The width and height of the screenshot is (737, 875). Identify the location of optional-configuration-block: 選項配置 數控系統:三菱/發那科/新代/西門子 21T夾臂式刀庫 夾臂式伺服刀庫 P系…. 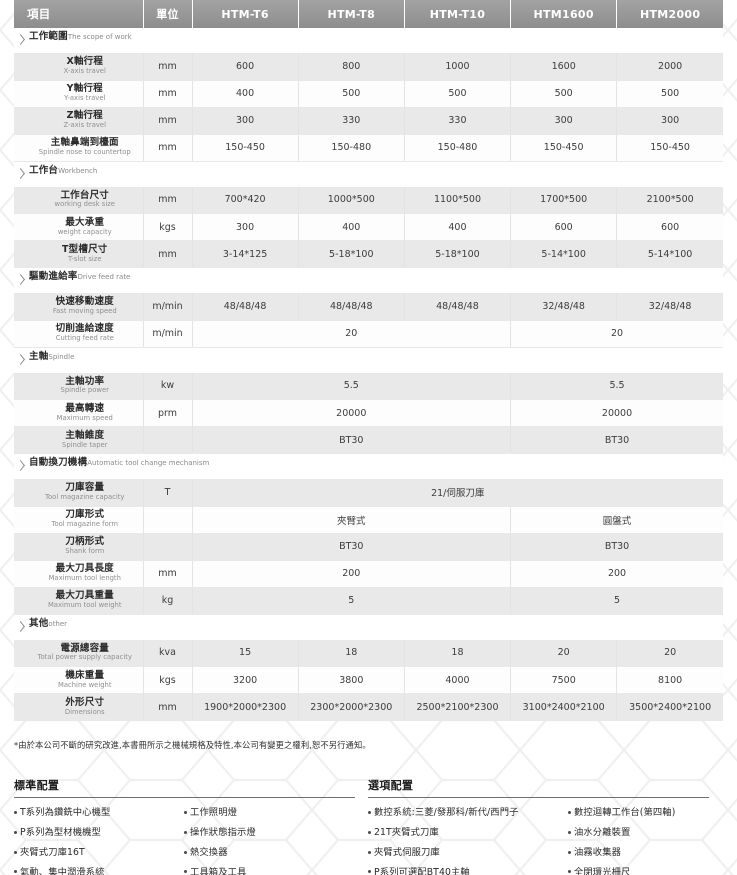
(545, 826).